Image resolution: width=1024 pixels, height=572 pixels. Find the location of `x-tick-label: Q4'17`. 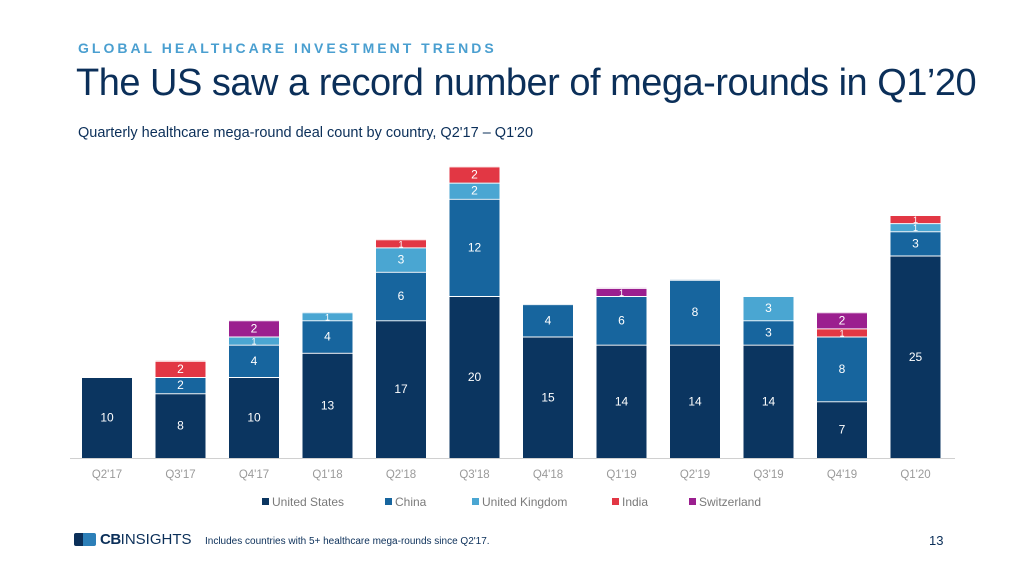

x-tick-label: Q4'17 is located at coordinates (254, 475).